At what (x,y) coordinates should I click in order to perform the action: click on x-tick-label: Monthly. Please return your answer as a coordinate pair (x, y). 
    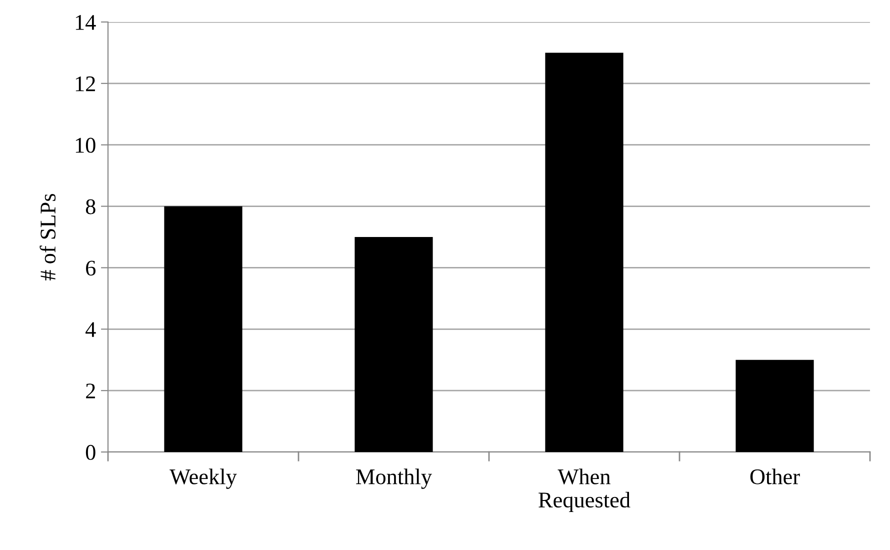
    Looking at the image, I should click on (394, 478).